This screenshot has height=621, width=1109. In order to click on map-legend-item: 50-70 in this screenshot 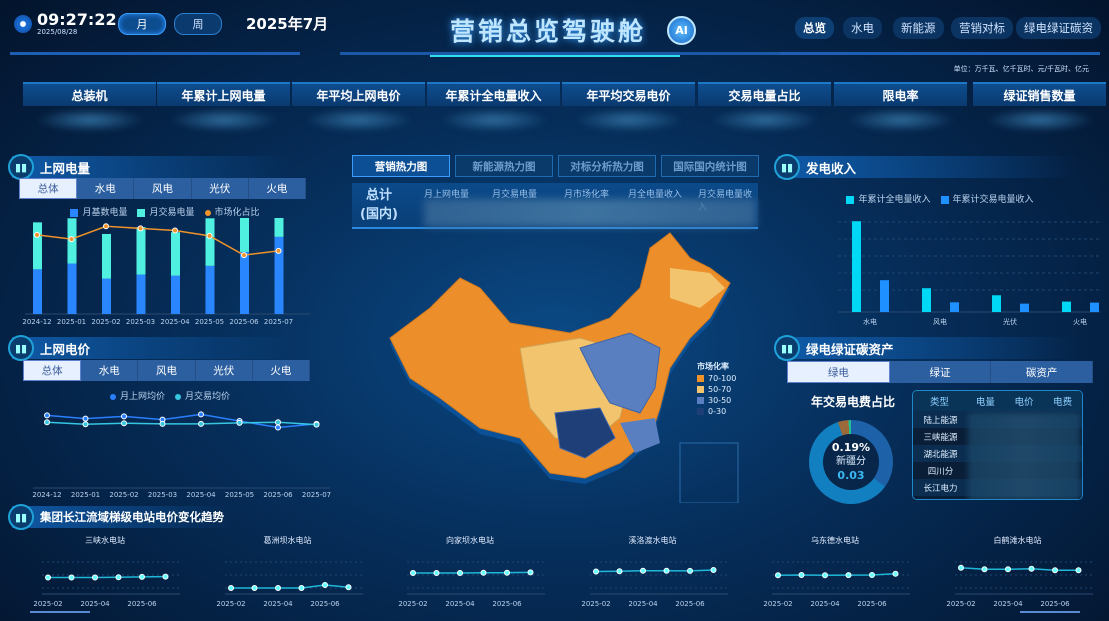, I will do `click(716, 389)`.